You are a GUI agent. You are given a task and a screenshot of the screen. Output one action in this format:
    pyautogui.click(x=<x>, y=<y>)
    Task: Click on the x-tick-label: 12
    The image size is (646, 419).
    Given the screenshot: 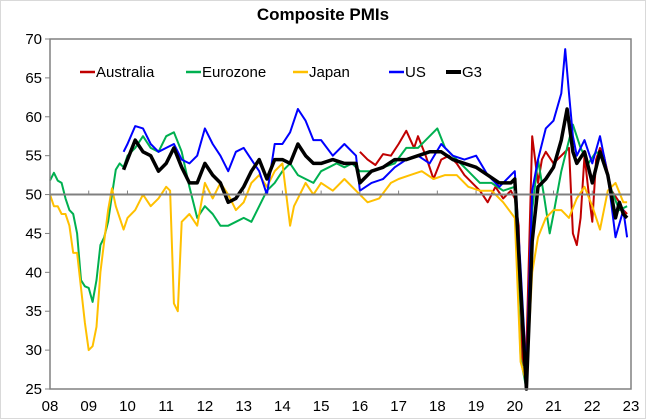 What is the action you would take?
    pyautogui.click(x=205, y=406)
    